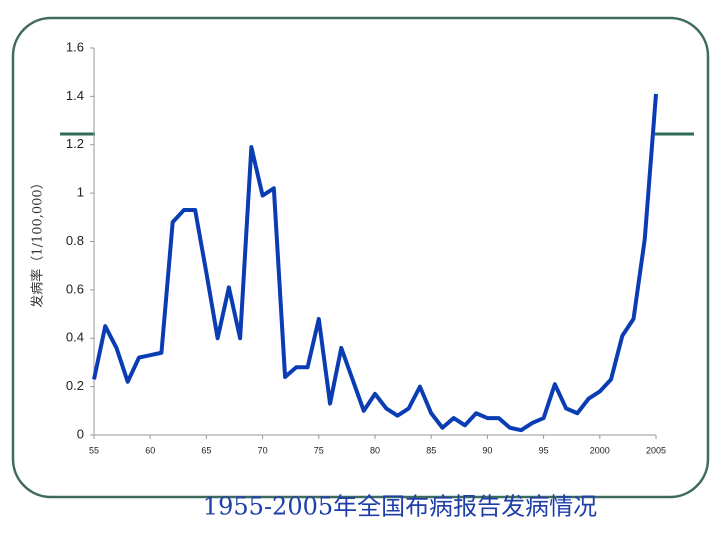 Image resolution: width=720 pixels, height=545 pixels. I want to click on y-tick-label: 1.6, so click(75, 46).